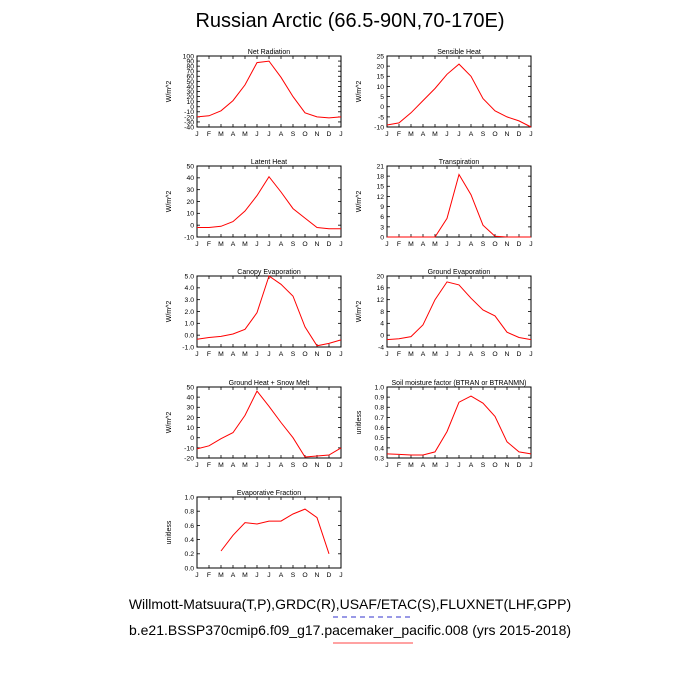  I want to click on y-tick-label: 5, so click(382, 97).